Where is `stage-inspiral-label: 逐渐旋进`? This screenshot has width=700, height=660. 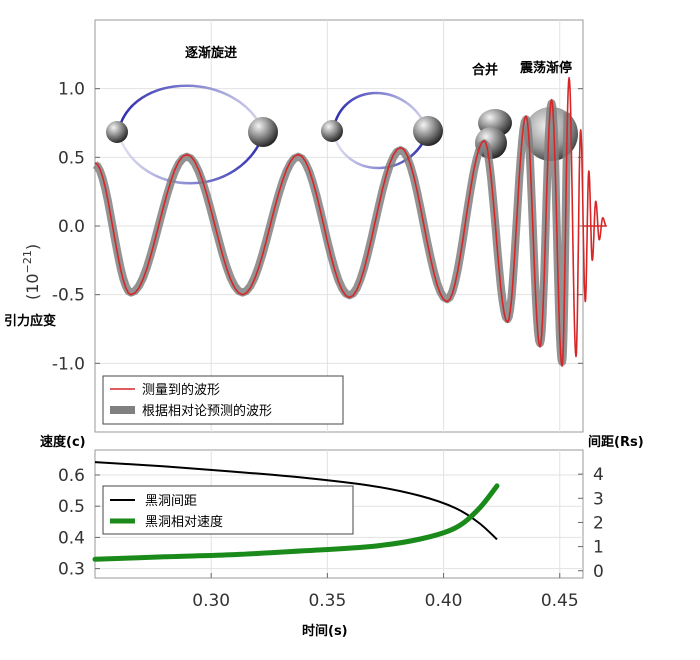 stage-inspiral-label: 逐渐旋进 is located at coordinates (211, 53).